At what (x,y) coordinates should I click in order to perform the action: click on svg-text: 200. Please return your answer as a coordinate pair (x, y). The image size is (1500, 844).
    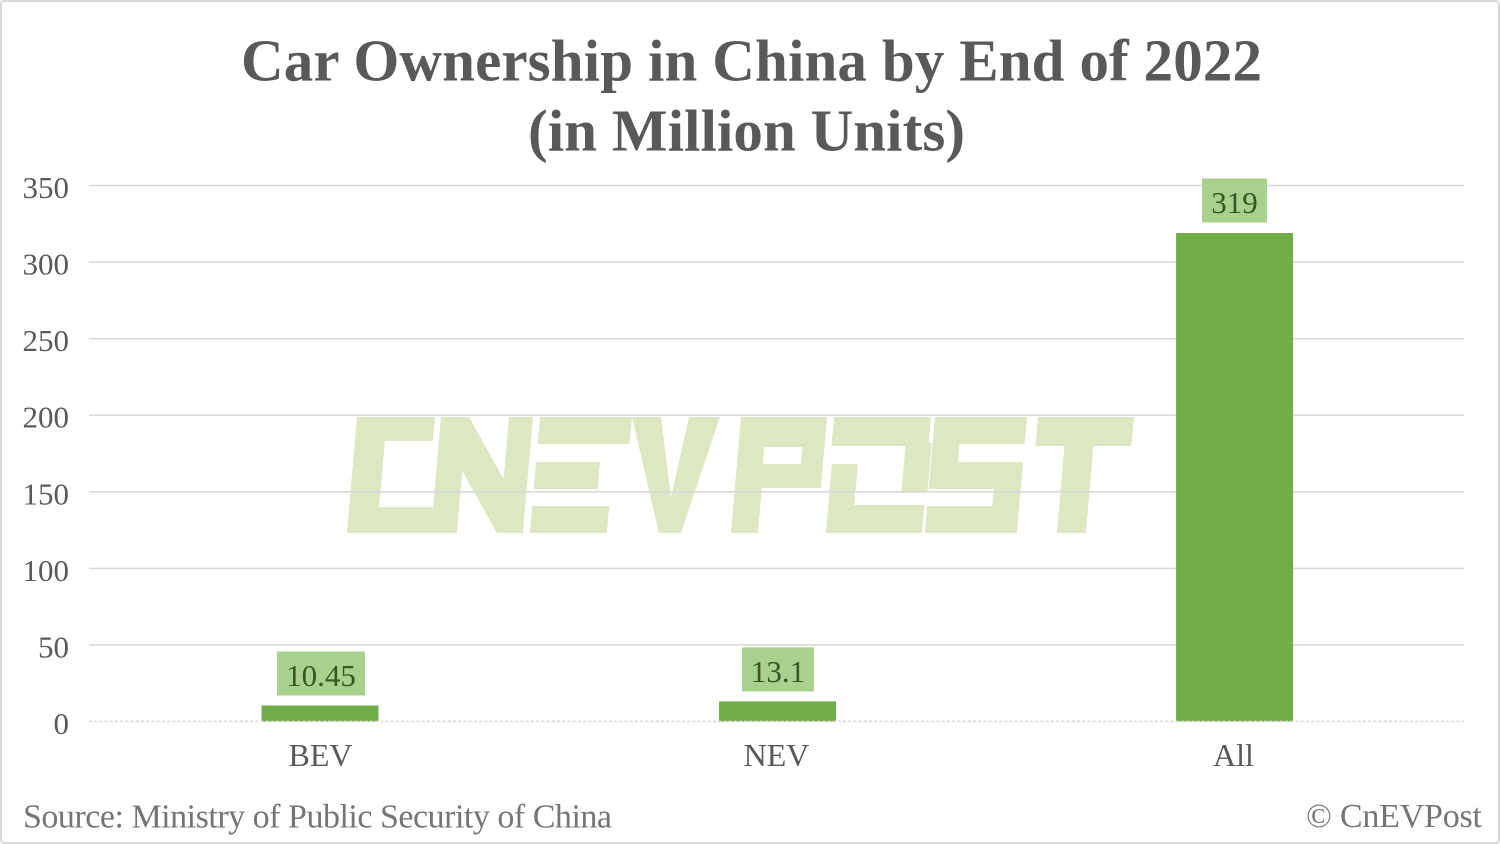
    Looking at the image, I should click on (46, 417).